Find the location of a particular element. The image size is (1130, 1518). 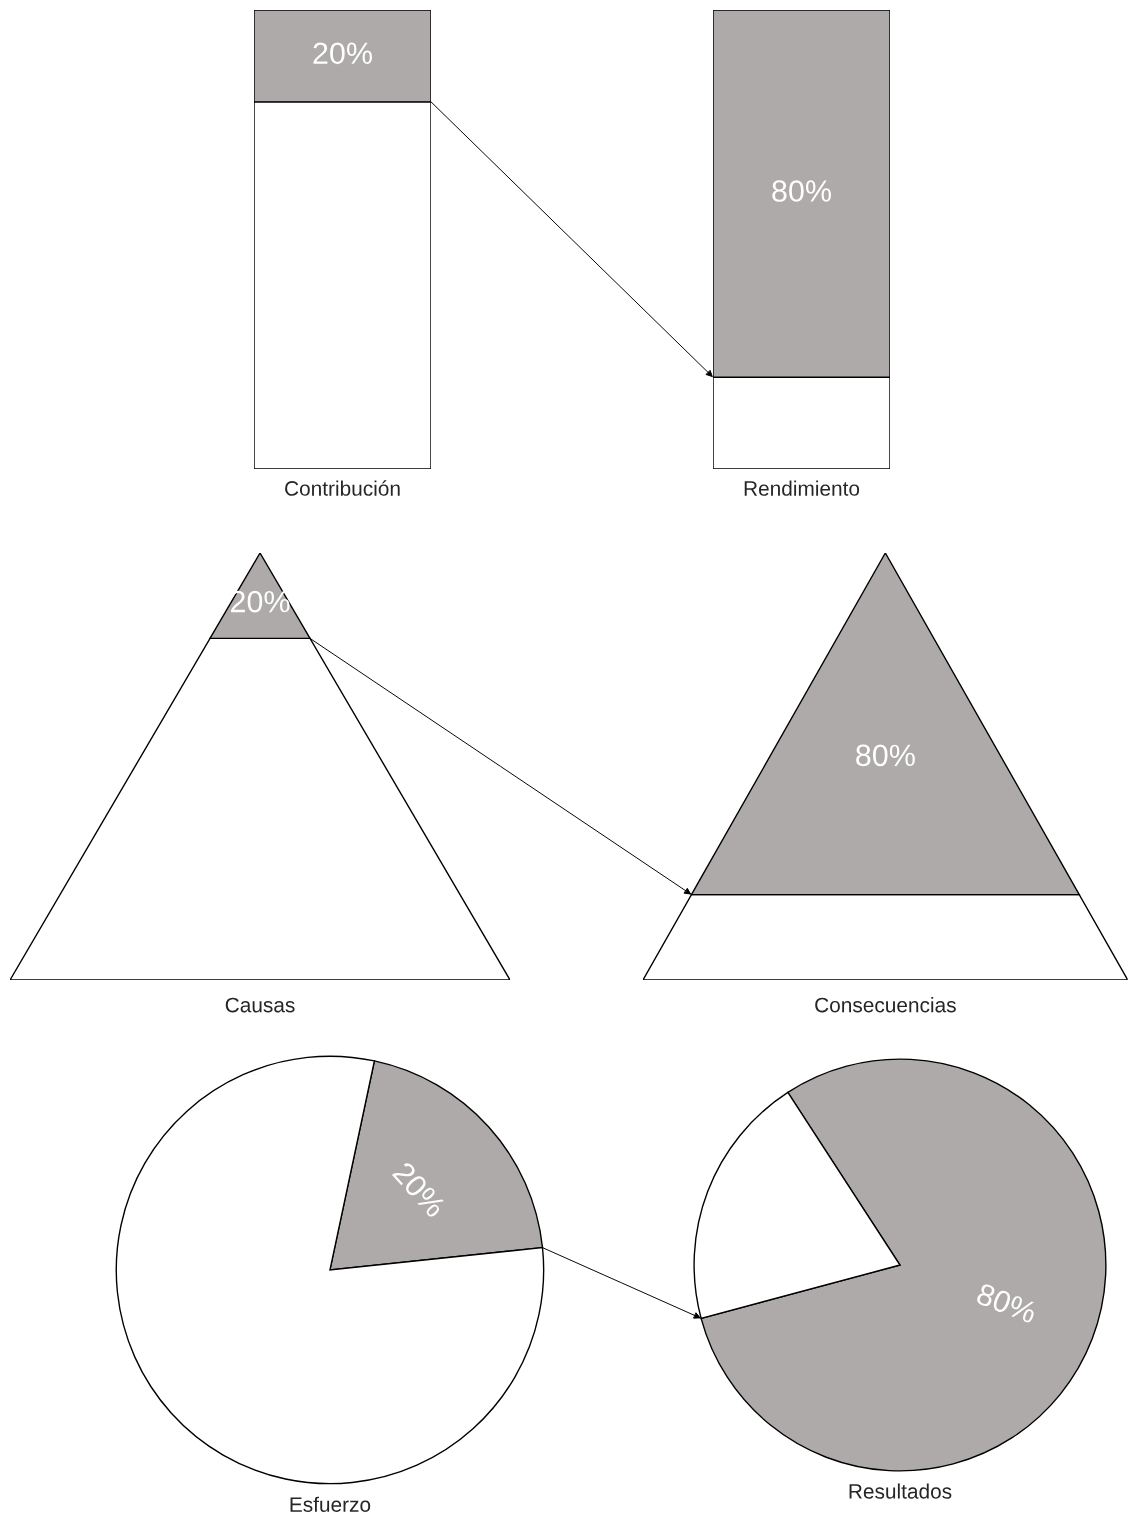

text: Esfuerzo is located at coordinates (330, 1504).